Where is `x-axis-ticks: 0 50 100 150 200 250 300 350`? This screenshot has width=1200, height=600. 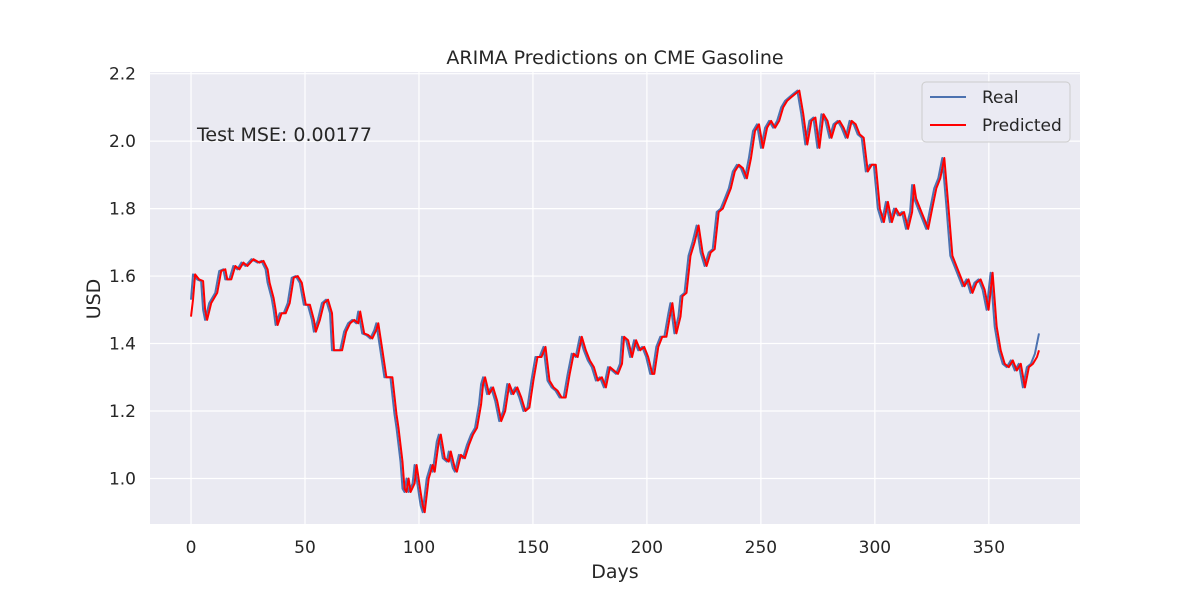 x-axis-ticks: 0 50 100 150 200 250 300 350 is located at coordinates (595, 548).